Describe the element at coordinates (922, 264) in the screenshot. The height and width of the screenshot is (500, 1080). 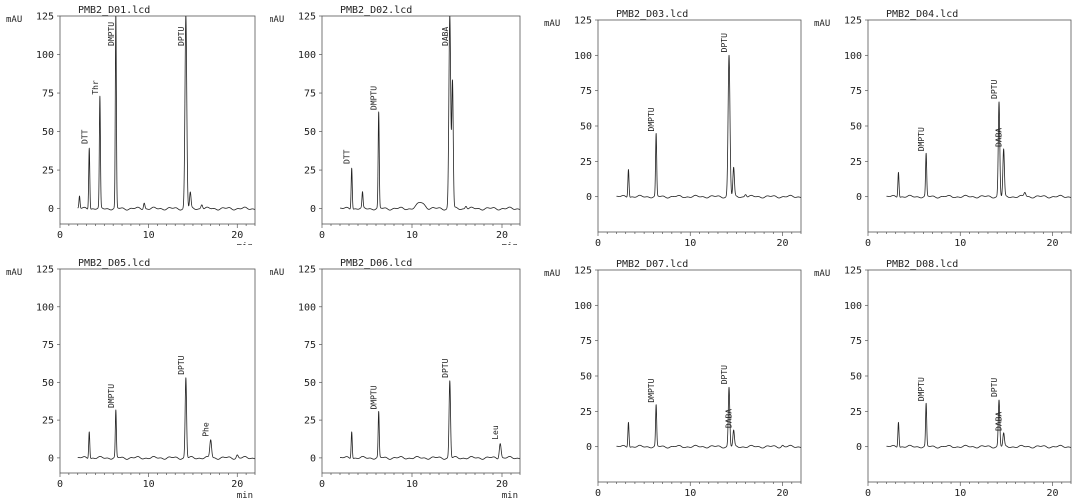
I see `chart-title: PMB2_D08.lcd` at that location.